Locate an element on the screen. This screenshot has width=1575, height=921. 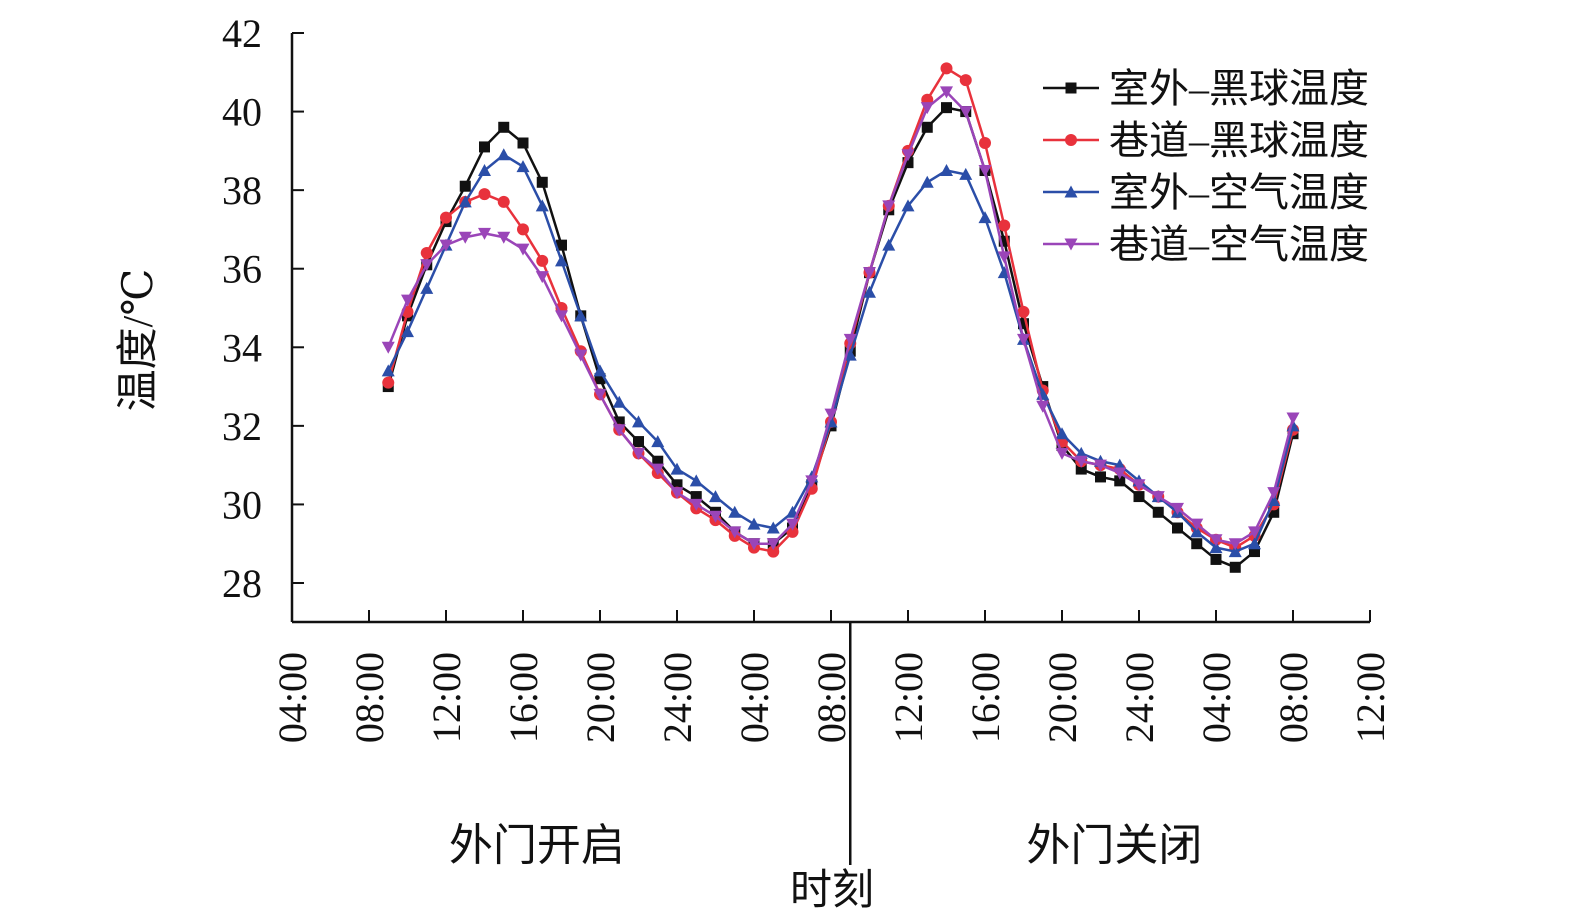
y-axis-title: 温度/℃ is located at coordinates (139, 340).